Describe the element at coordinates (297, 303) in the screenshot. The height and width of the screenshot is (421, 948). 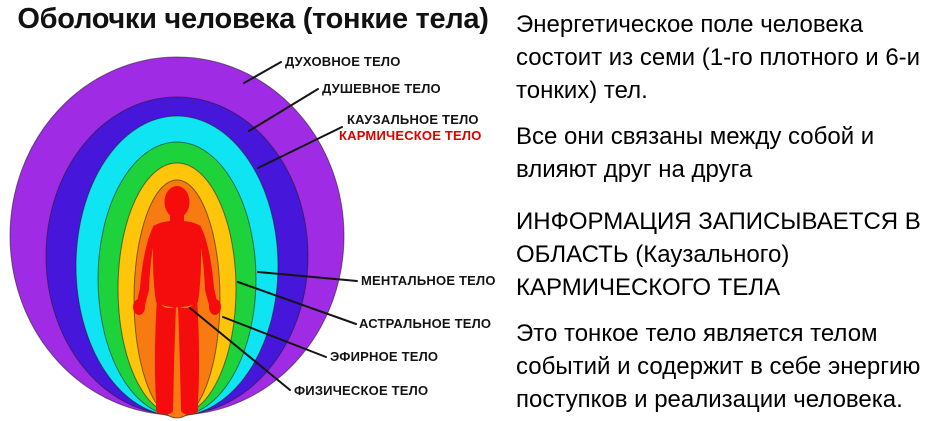
I see `leader-line-astral` at that location.